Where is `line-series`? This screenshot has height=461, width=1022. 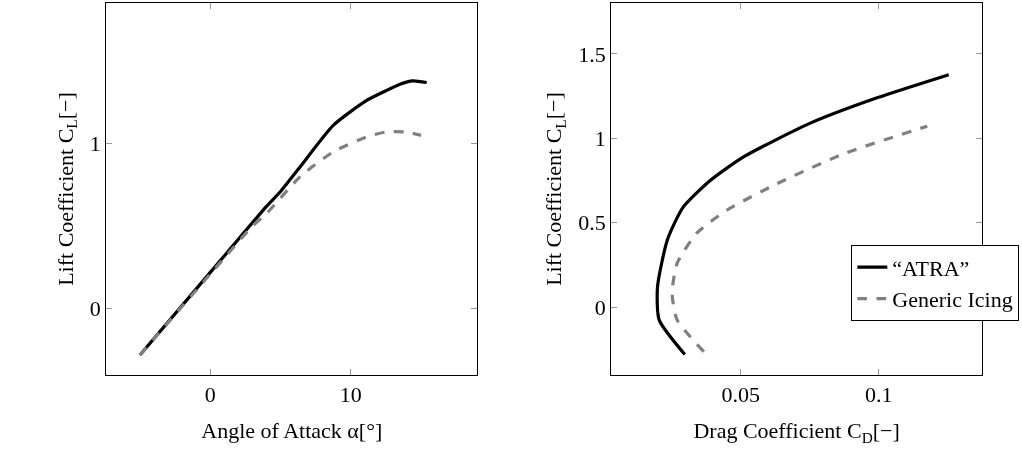 line-series is located at coordinates (280, 243).